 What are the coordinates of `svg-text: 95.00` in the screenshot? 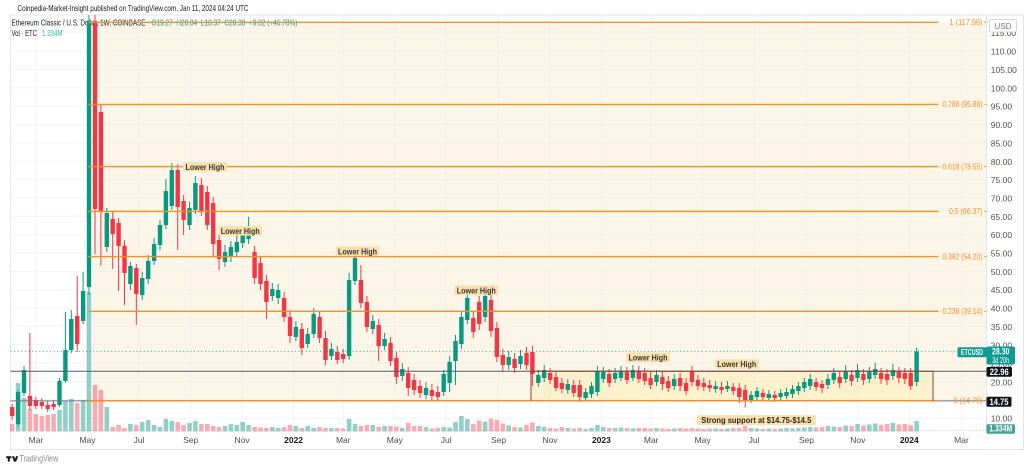 It's located at (1002, 107).